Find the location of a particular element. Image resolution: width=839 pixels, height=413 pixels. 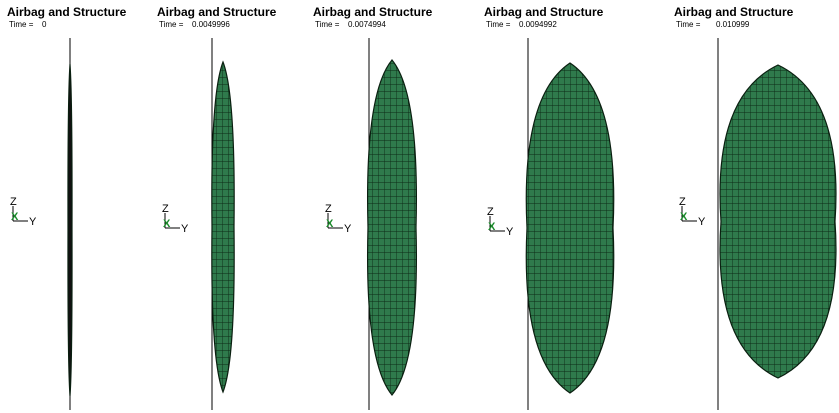

time-value: 0.0049996 is located at coordinates (211, 24).